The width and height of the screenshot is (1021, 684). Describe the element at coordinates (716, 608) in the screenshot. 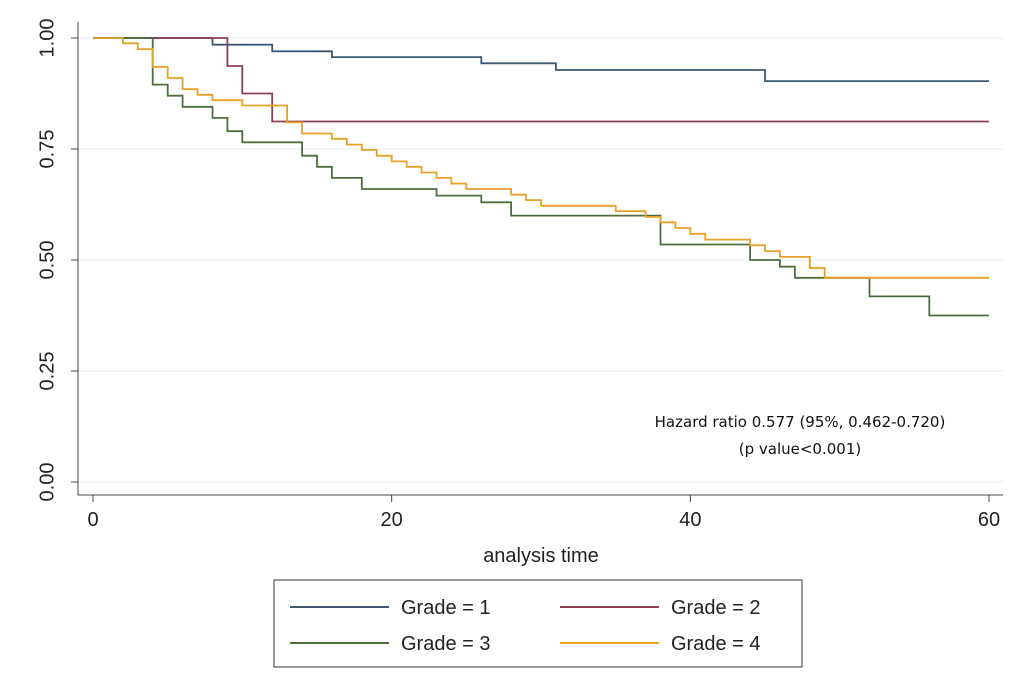

I see `legend-label: Grade = 2` at that location.